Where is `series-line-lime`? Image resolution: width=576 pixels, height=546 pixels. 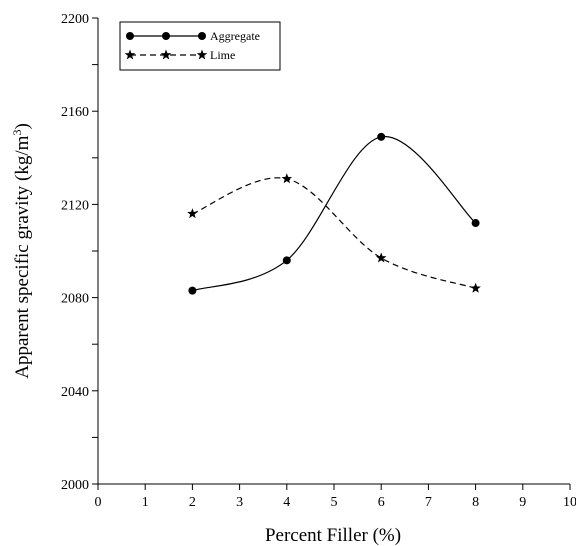 series-line-lime is located at coordinates (334, 233).